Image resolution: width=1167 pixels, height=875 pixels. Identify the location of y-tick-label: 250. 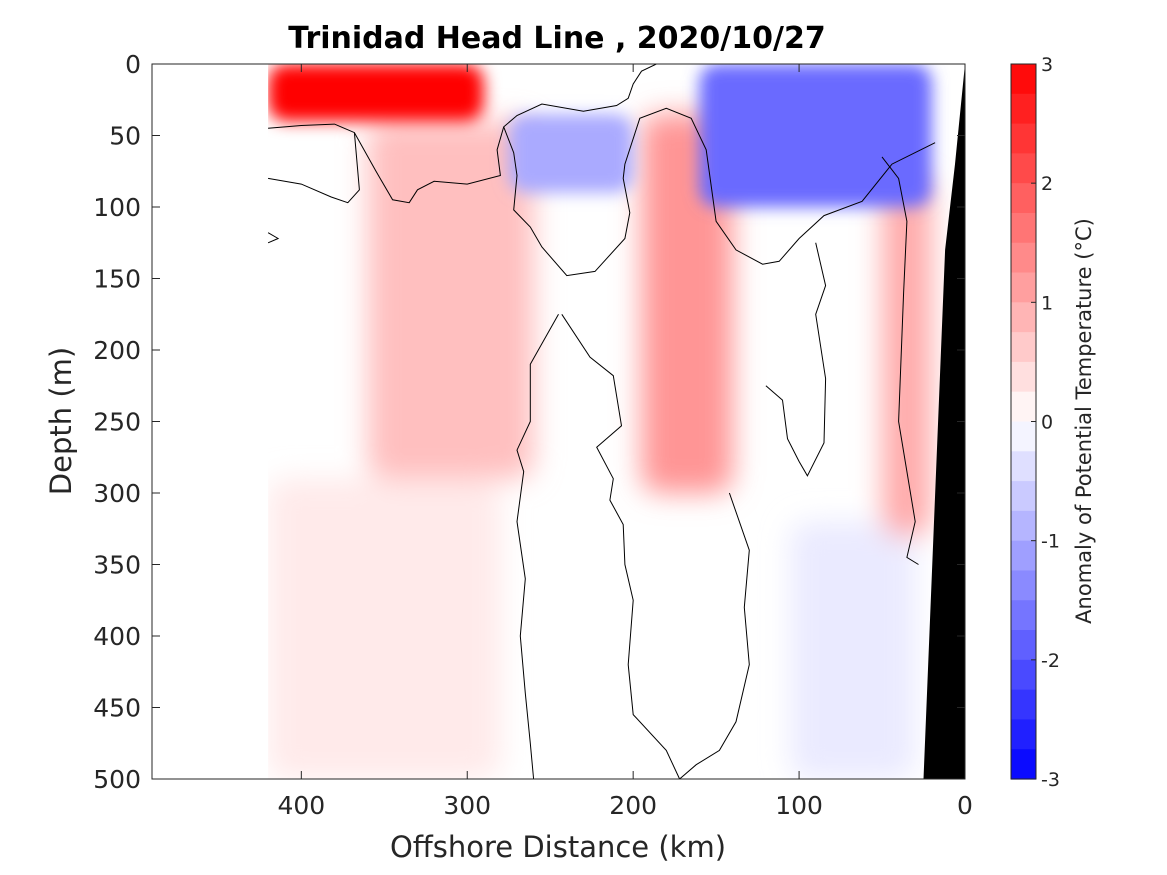
(117, 422).